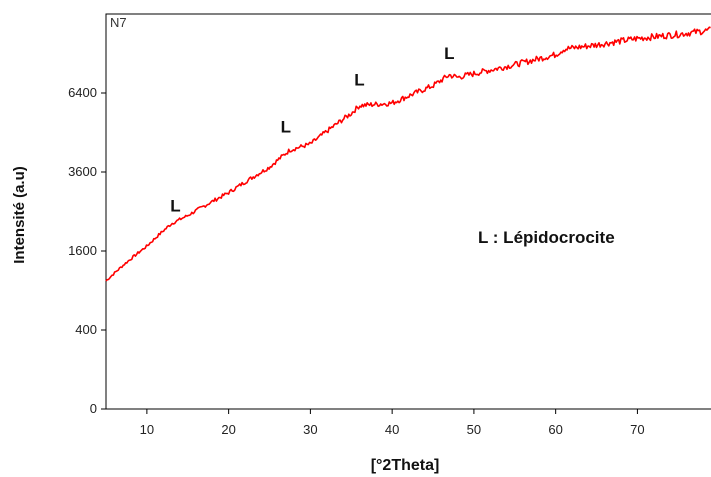  What do you see at coordinates (228, 429) in the screenshot?
I see `x-tick-label: 20` at bounding box center [228, 429].